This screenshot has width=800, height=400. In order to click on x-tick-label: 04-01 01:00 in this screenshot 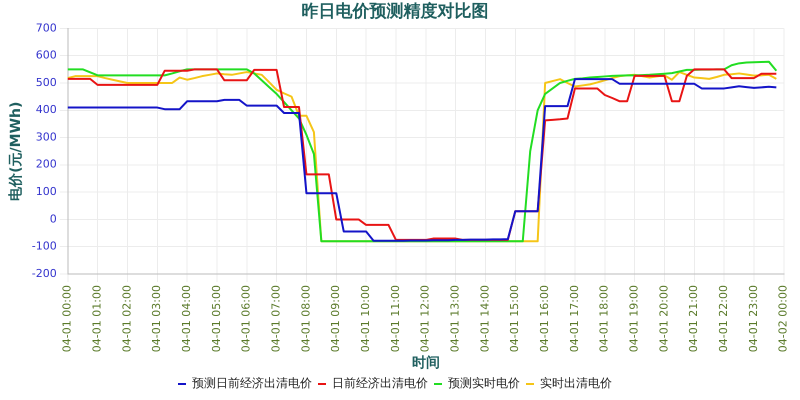, I will do `click(97, 318)`.